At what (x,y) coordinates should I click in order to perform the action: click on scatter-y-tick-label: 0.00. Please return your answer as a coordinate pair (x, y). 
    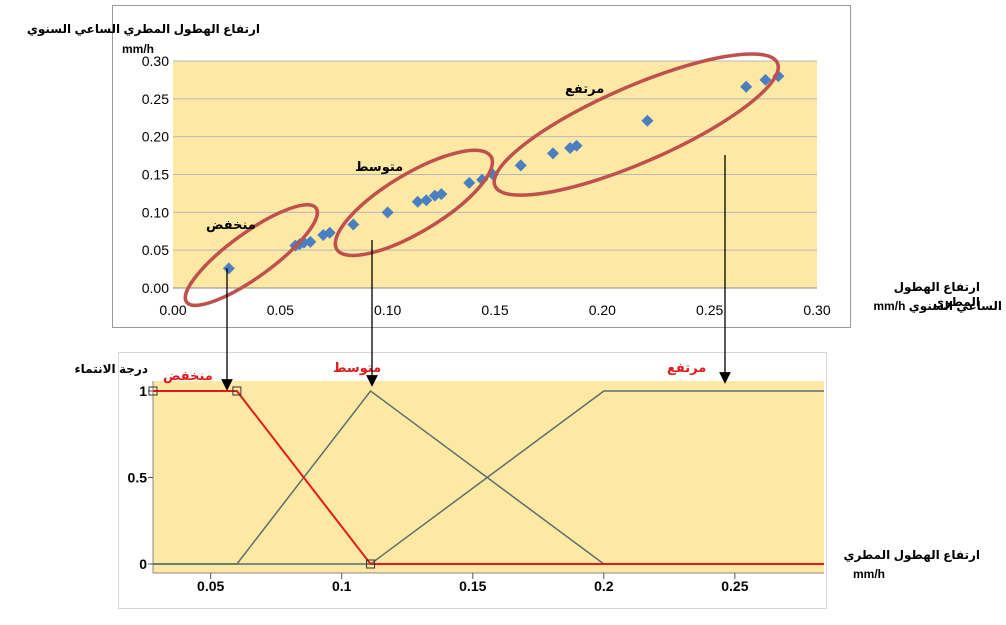
    Looking at the image, I should click on (155, 288).